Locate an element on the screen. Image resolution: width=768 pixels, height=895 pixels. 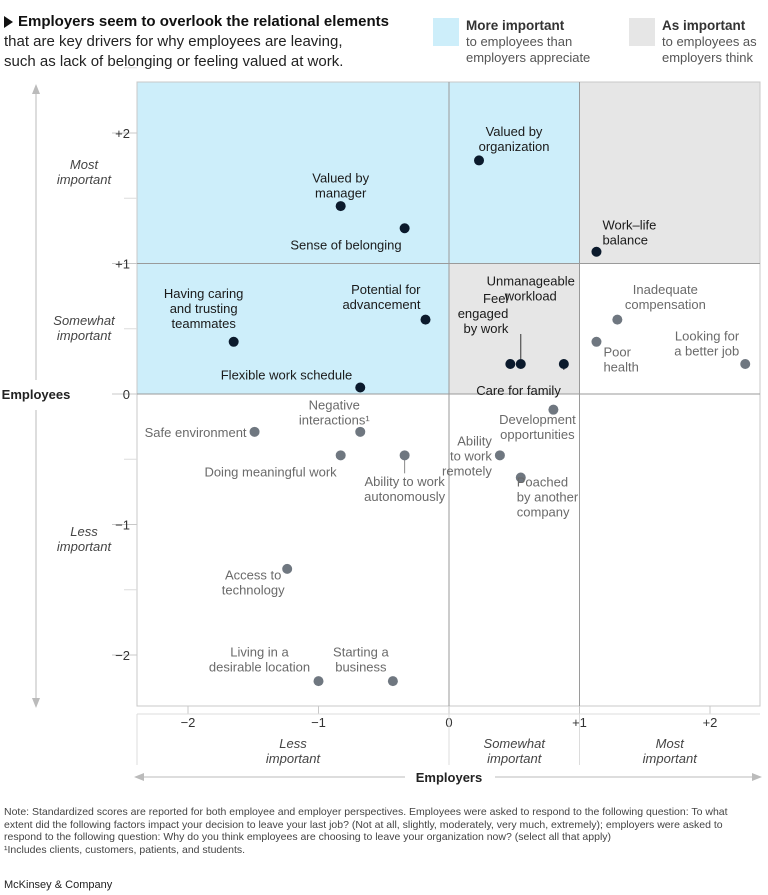
legend-swatch-more-important is located at coordinates (446, 32).